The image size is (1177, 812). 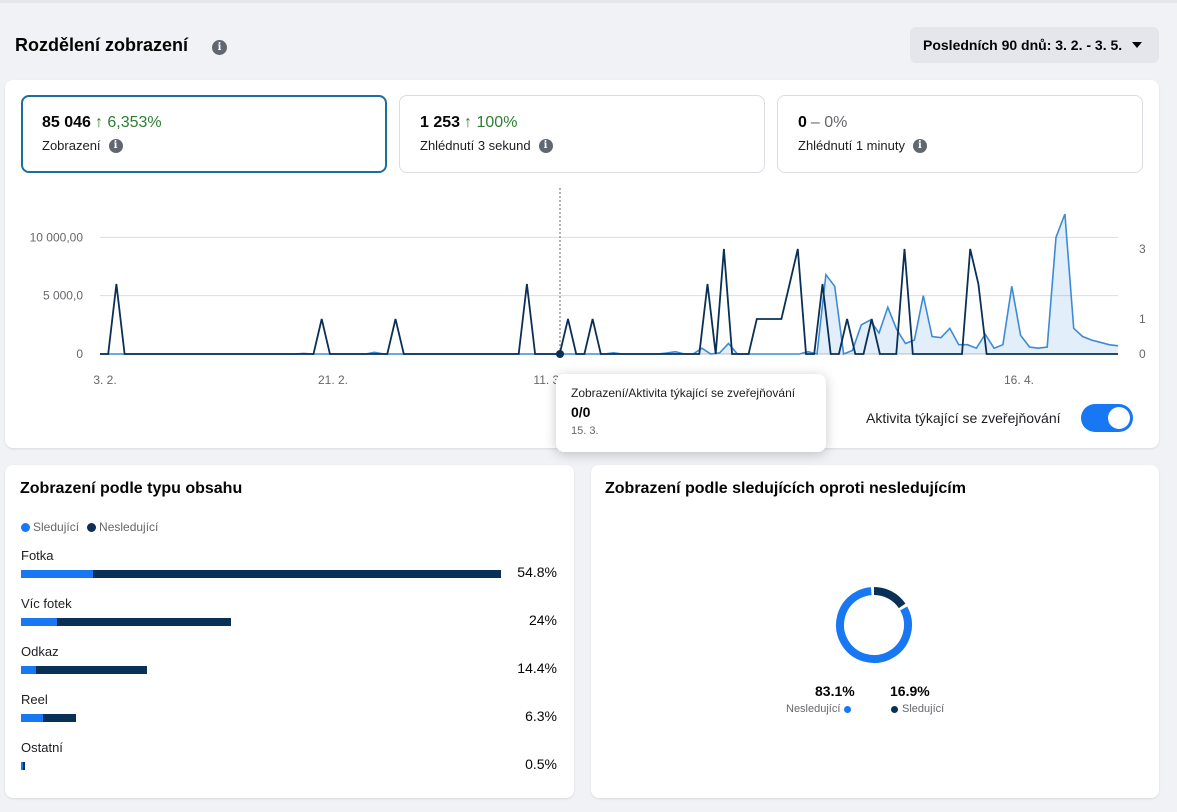 I want to click on x-axis-tick: 16. 4., so click(x=1019, y=380).